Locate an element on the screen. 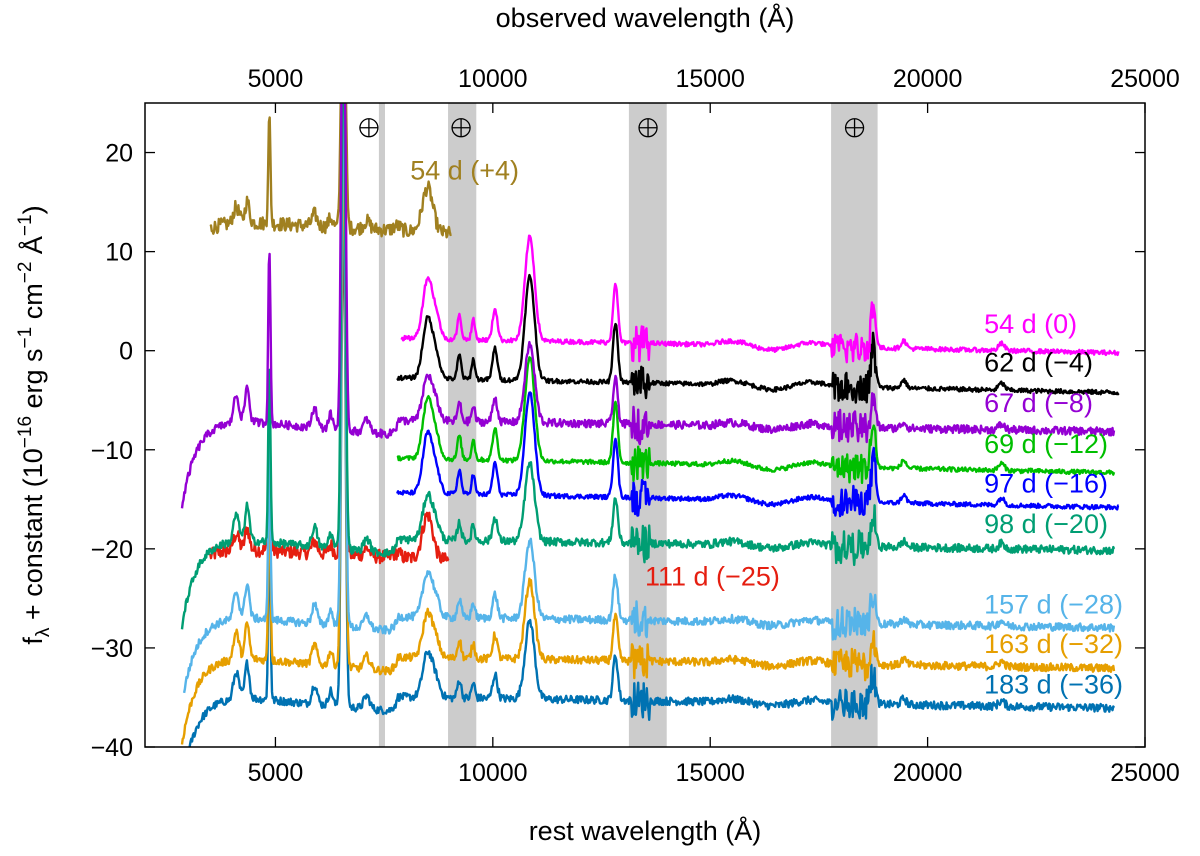  y-tick-label: 20 is located at coordinates (119, 154).